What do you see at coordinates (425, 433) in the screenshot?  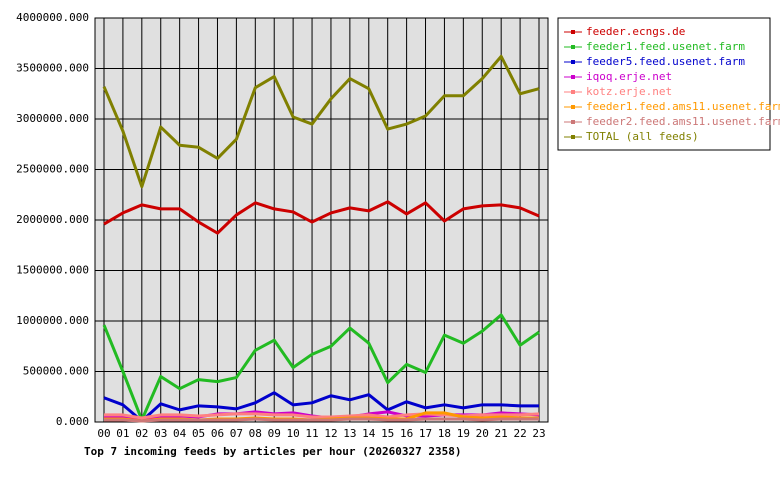 I see `x-tick-label: 17` at bounding box center [425, 433].